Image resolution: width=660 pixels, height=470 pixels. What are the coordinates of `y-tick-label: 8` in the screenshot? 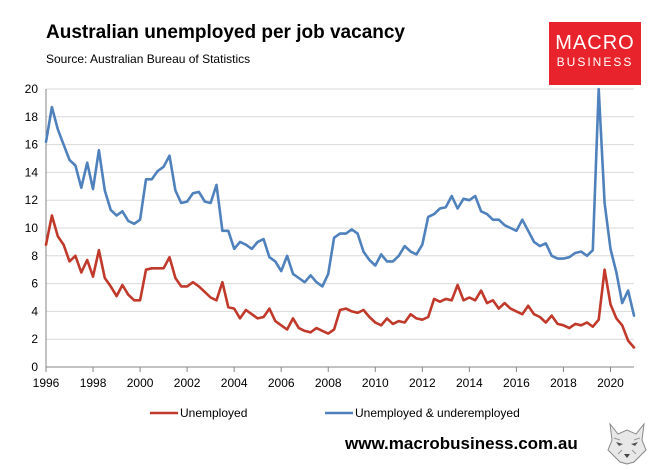 It's located at (34, 256).